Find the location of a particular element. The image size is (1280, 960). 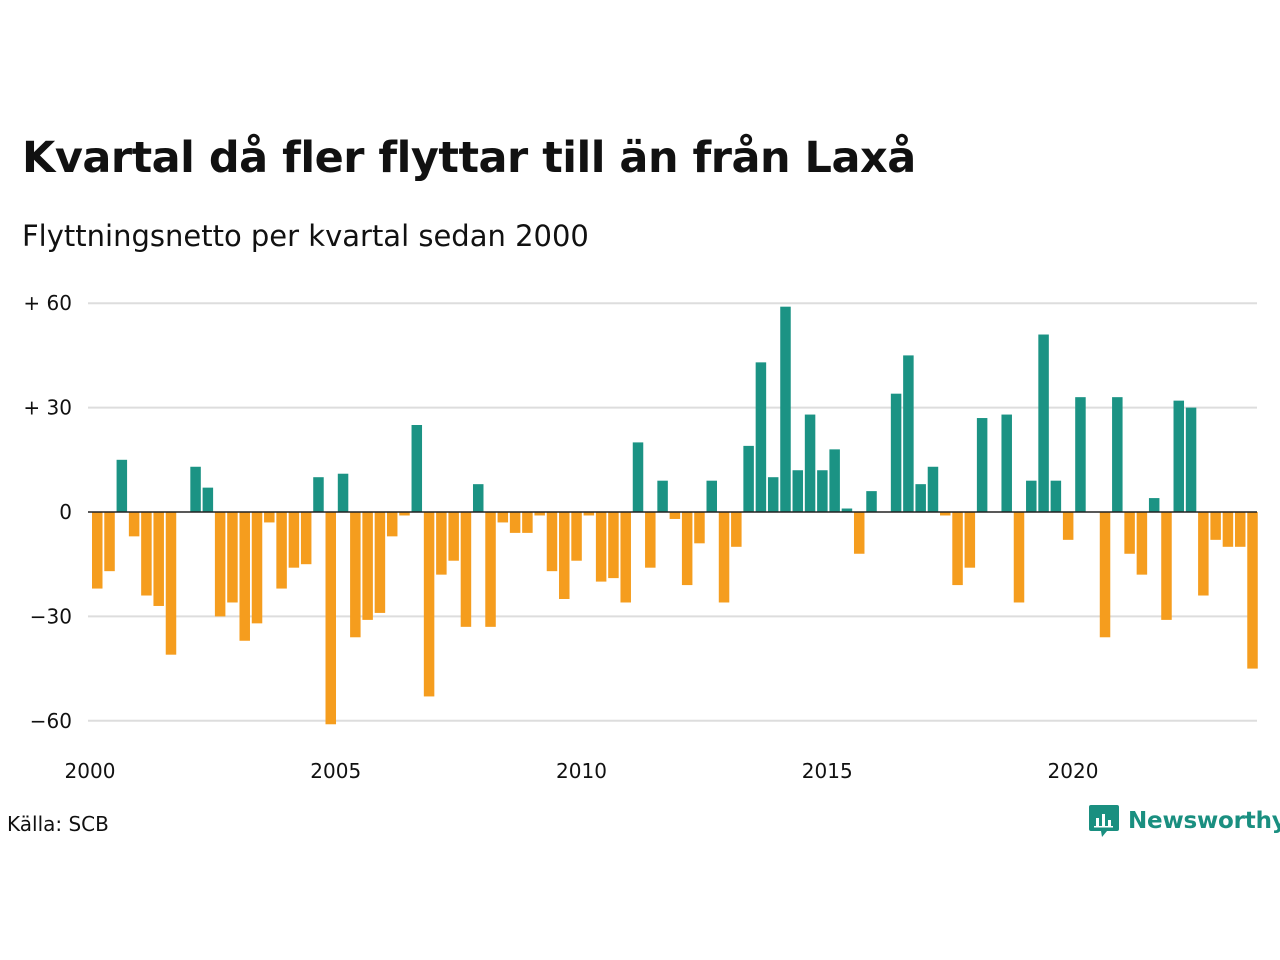

bar-2002-q2 is located at coordinates (208, 499).